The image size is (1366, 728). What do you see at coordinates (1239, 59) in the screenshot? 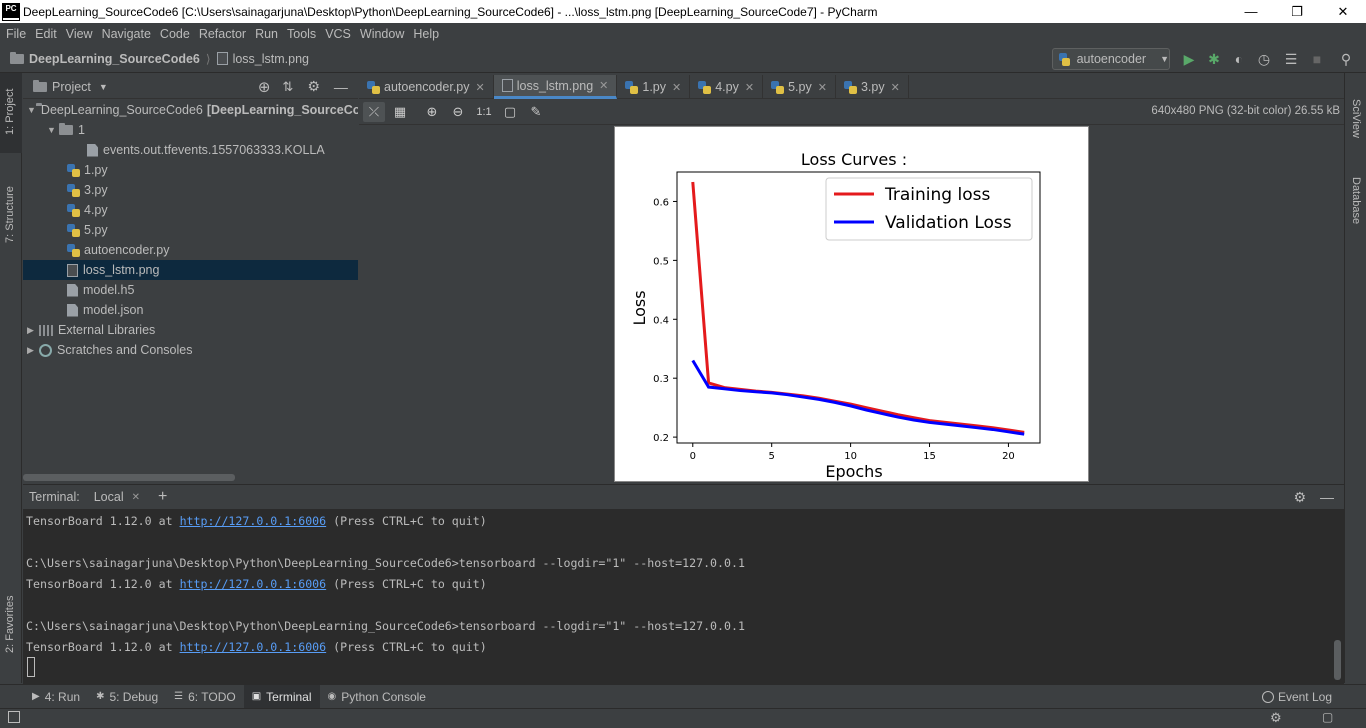
I see `run-with-coverage-icon: ◐` at bounding box center [1239, 59].